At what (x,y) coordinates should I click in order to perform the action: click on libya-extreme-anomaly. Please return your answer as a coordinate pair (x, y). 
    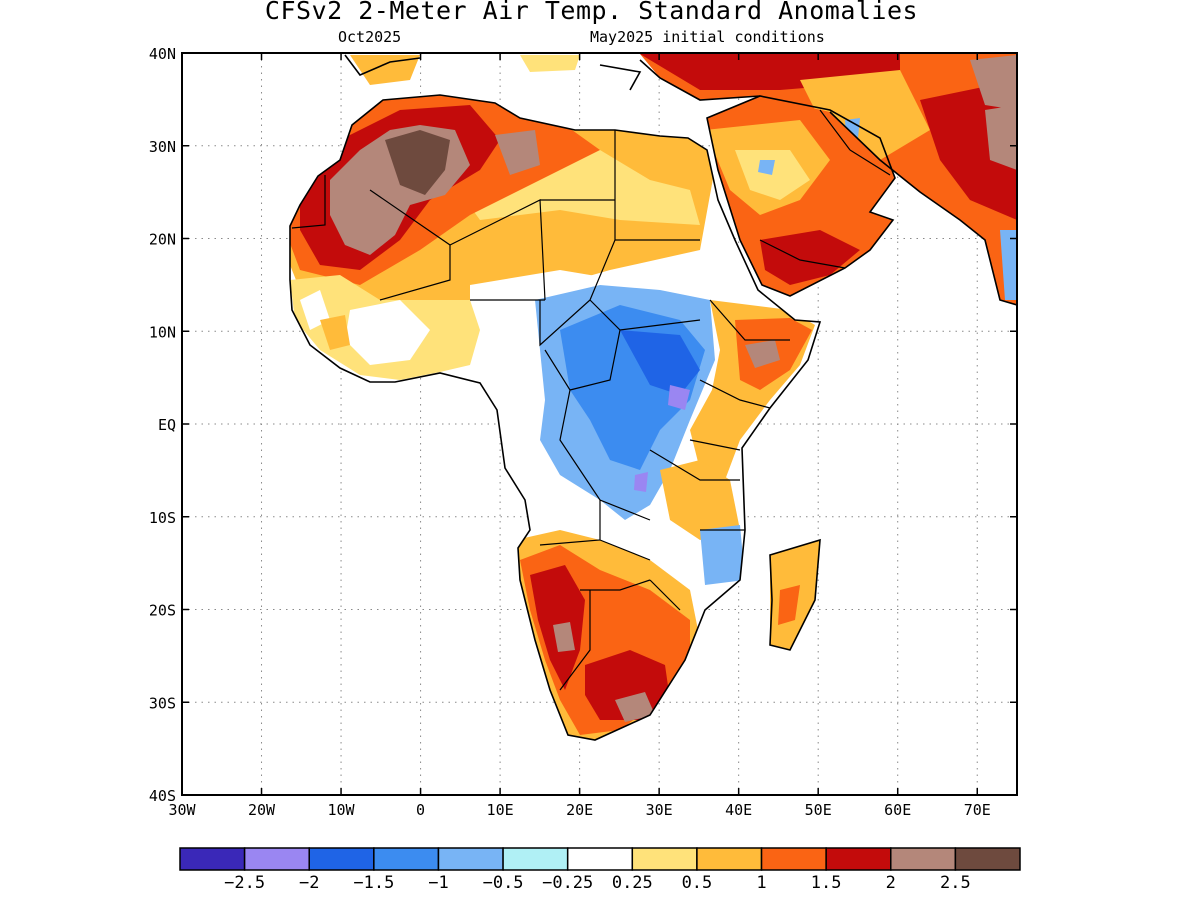
    Looking at the image, I should click on (517, 152).